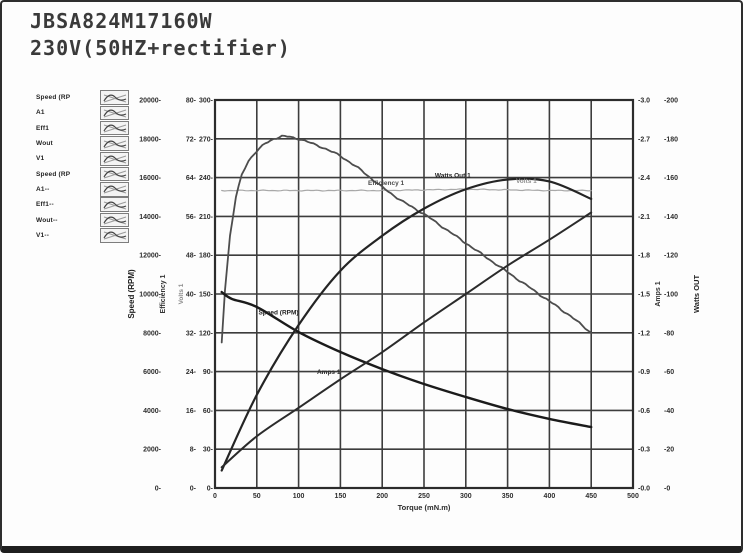  I want to click on tick-label-x: 0, so click(215, 496).